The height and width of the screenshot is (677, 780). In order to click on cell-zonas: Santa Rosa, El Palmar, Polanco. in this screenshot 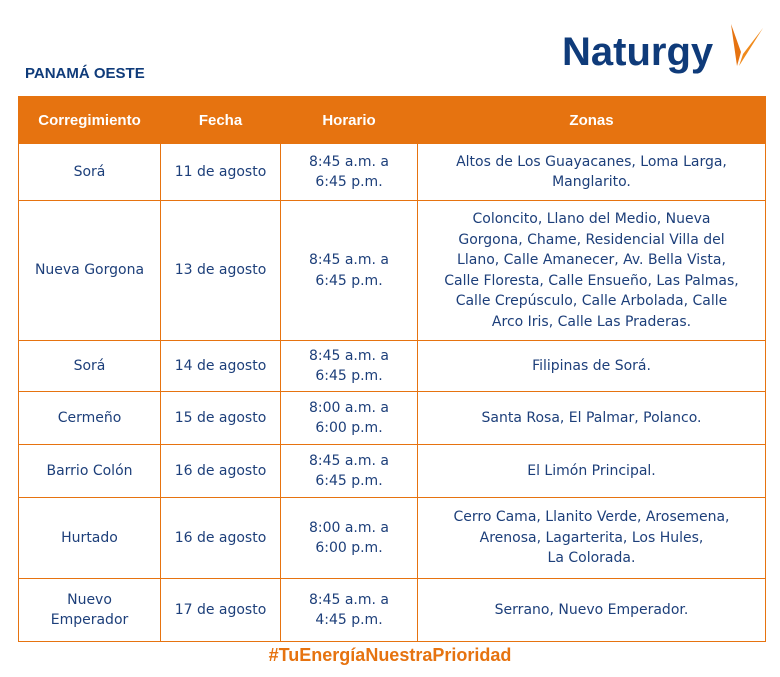, I will do `click(591, 418)`.